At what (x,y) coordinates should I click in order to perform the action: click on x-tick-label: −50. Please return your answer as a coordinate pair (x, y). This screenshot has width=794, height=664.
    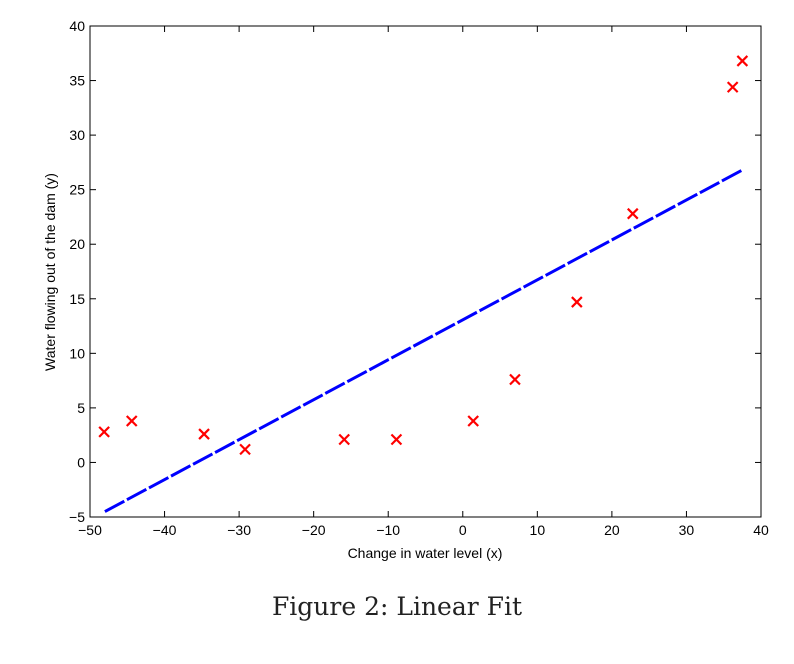
    Looking at the image, I should click on (90, 530).